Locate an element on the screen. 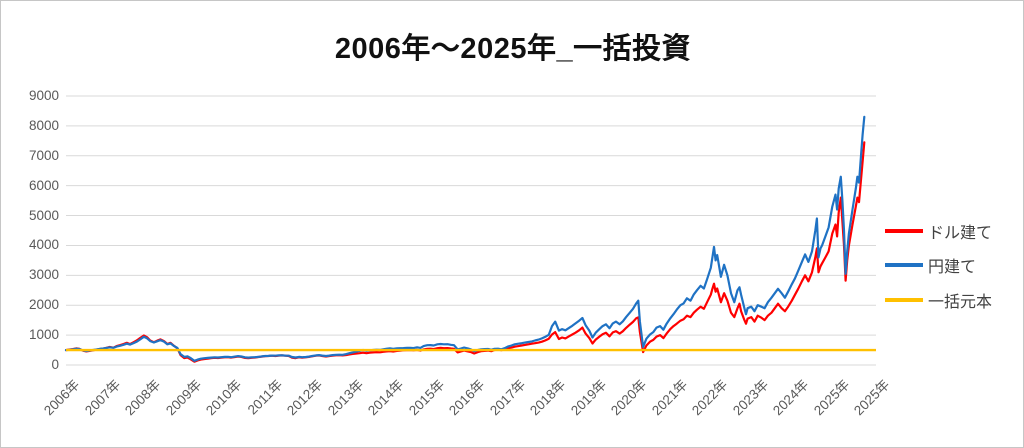 The image size is (1024, 448). chart-title: 2006年～2025年_一括投資 is located at coordinates (513, 49).